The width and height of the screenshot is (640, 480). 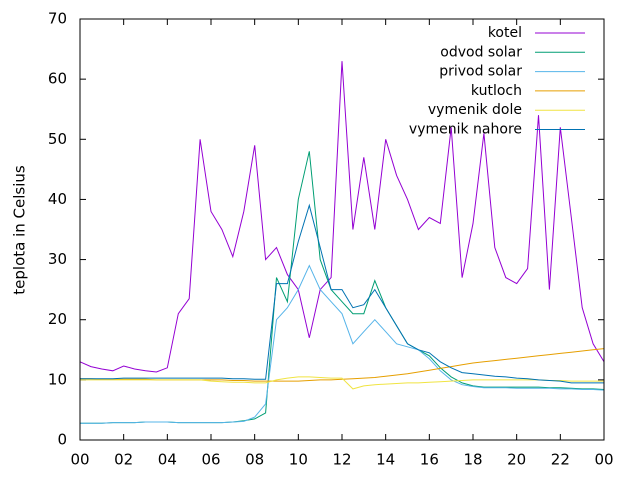 What do you see at coordinates (481, 52) in the screenshot?
I see `legend-label: odvod solar` at bounding box center [481, 52].